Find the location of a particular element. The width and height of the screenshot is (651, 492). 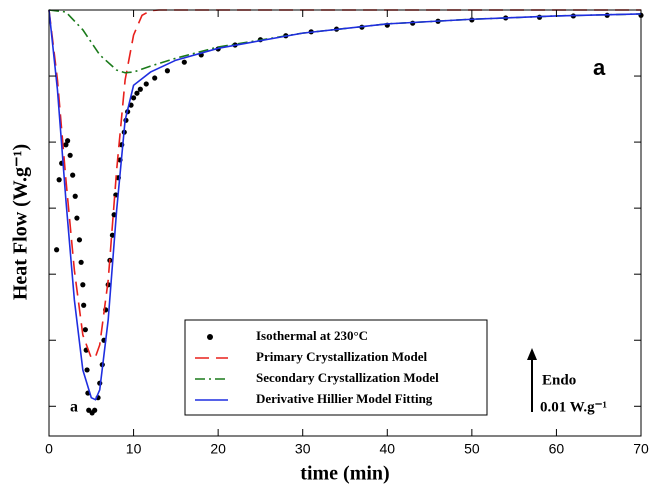

x-tick-label: 20 is located at coordinates (218, 449).